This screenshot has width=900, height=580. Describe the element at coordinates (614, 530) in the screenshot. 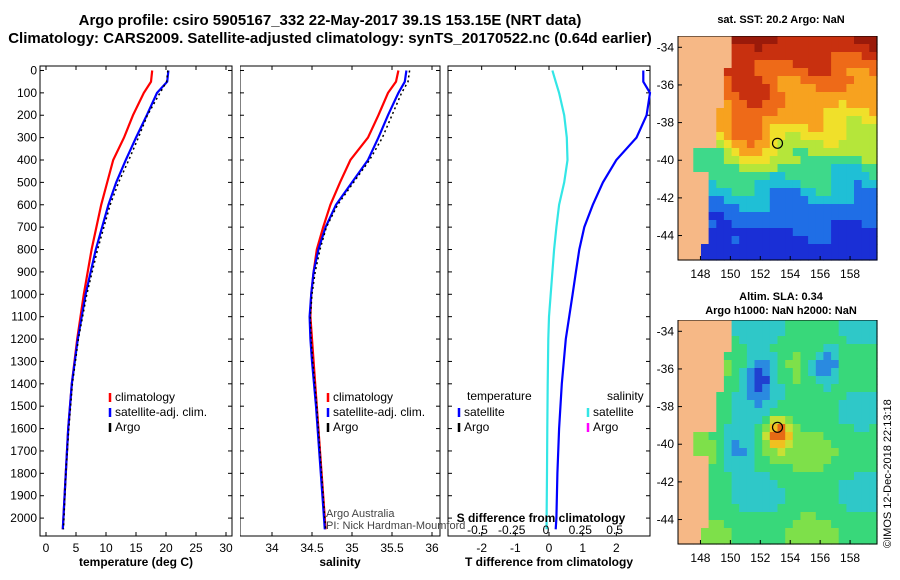

I see `difference-x2tick-label: 0.5` at that location.